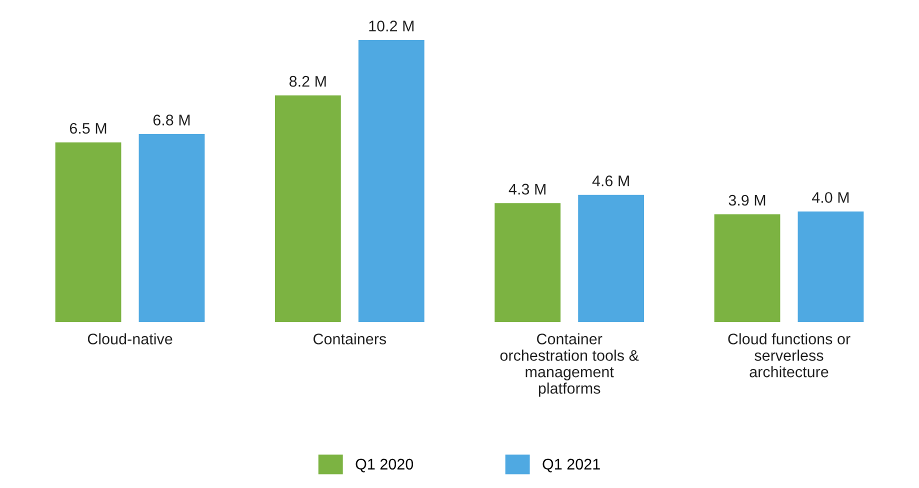 This screenshot has height=488, width=919. I want to click on data-label: 10.2 M, so click(391, 26).